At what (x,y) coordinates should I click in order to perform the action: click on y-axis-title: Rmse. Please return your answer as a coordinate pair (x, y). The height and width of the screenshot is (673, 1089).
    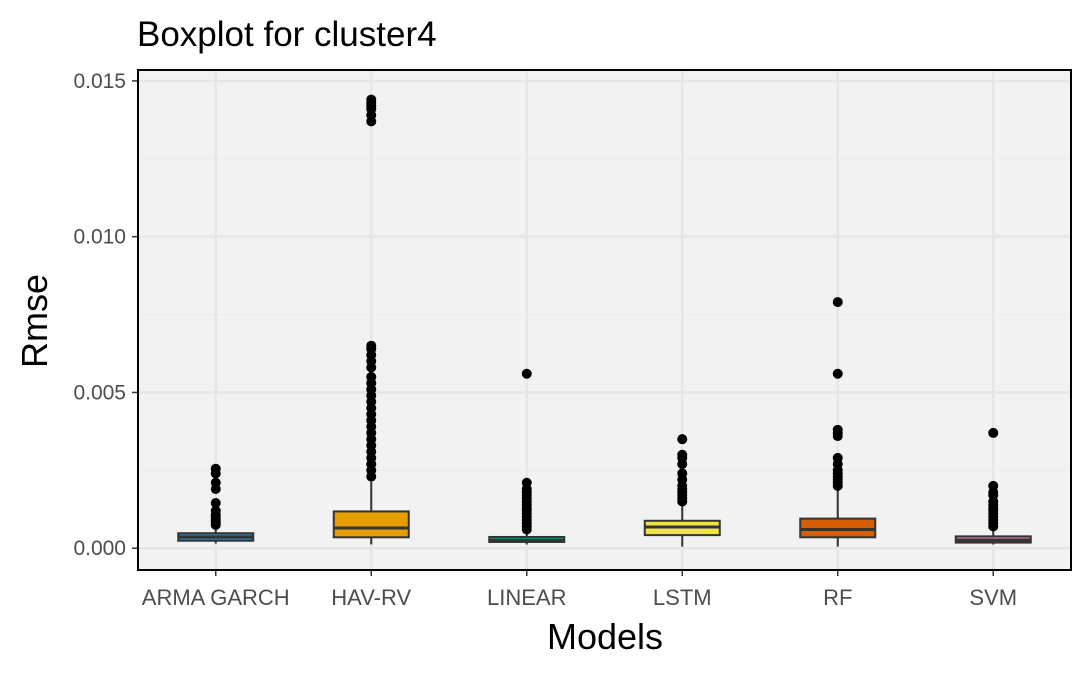
    Looking at the image, I should click on (34, 321).